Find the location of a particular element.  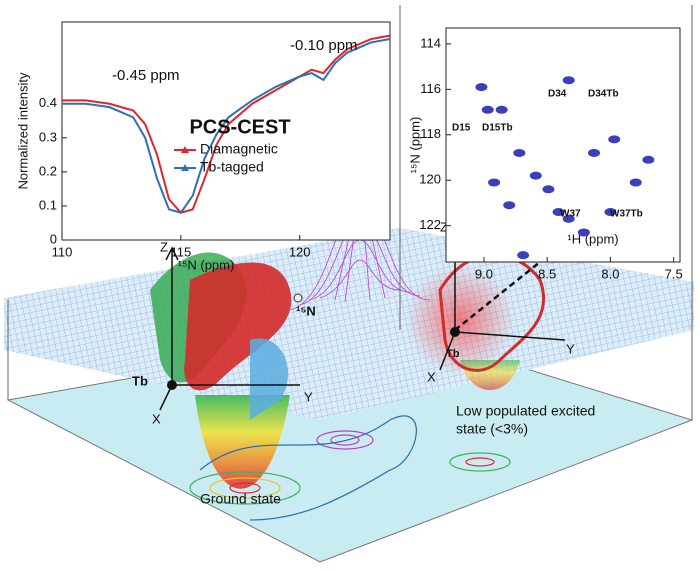

annotation: -0.10 ppm is located at coordinates (324, 45).